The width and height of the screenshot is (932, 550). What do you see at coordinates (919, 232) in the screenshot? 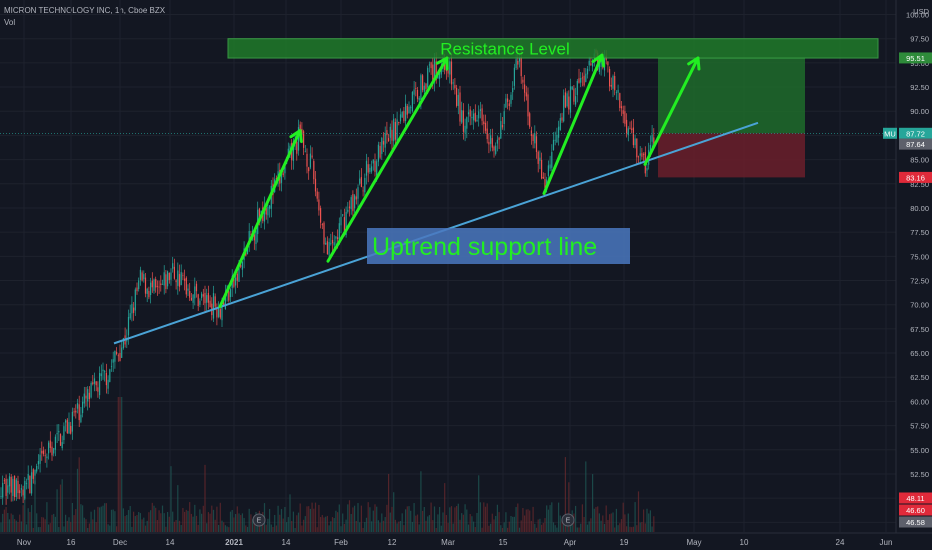
I see `price-tick-label: 77.50` at bounding box center [919, 232].